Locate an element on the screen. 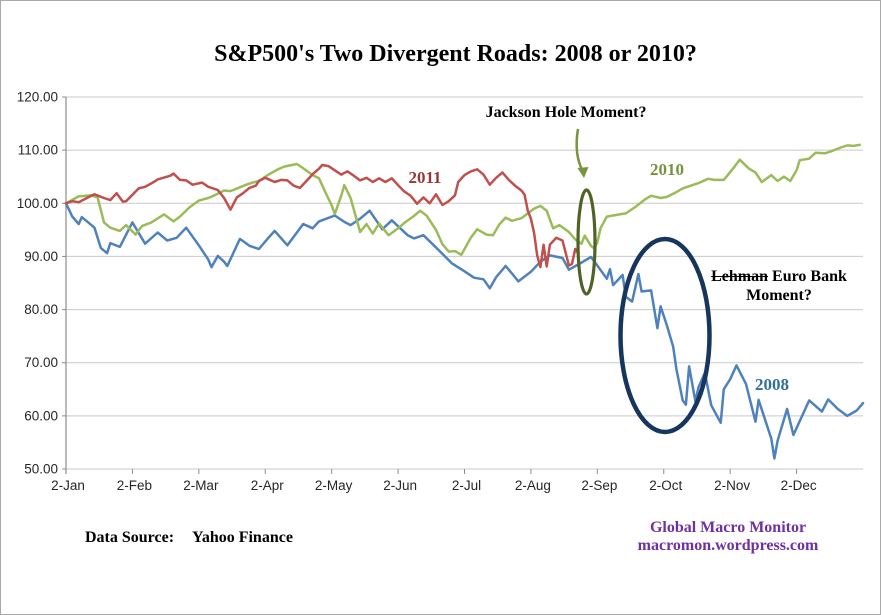 The width and height of the screenshot is (881, 615). x-tick-label: 2-Jun is located at coordinates (400, 485).